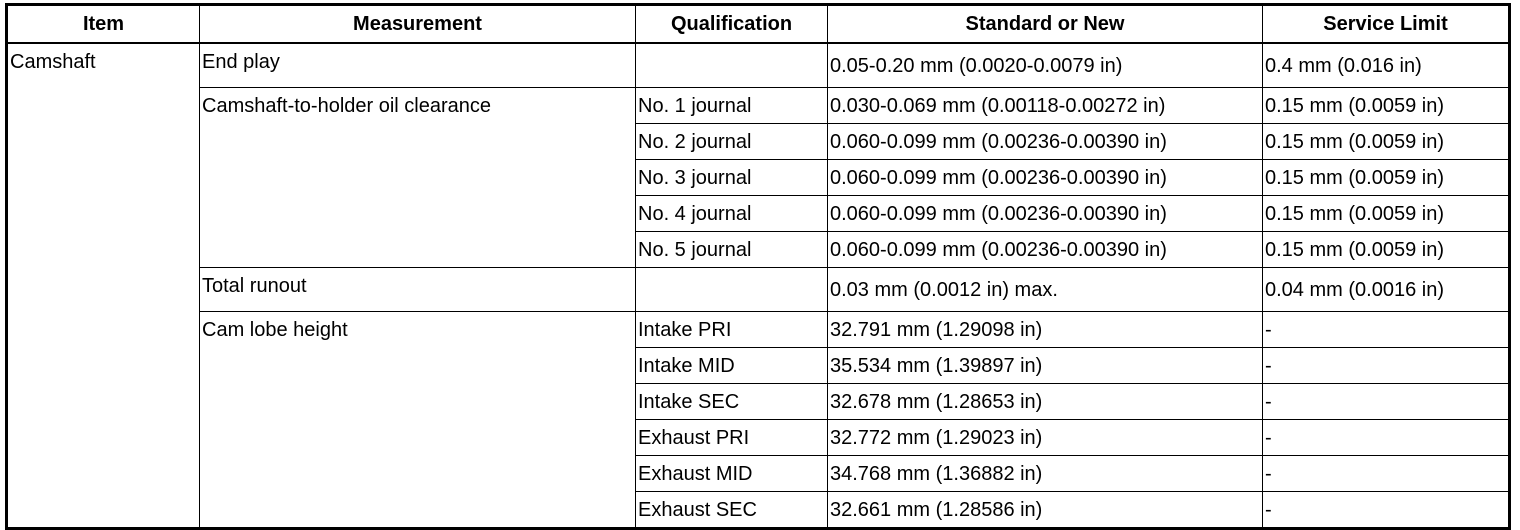 Image resolution: width=1520 pixels, height=530 pixels. Describe the element at coordinates (1045, 289) in the screenshot. I see `standard-cell: 0.03 mm (0.0012 in) max.` at that location.